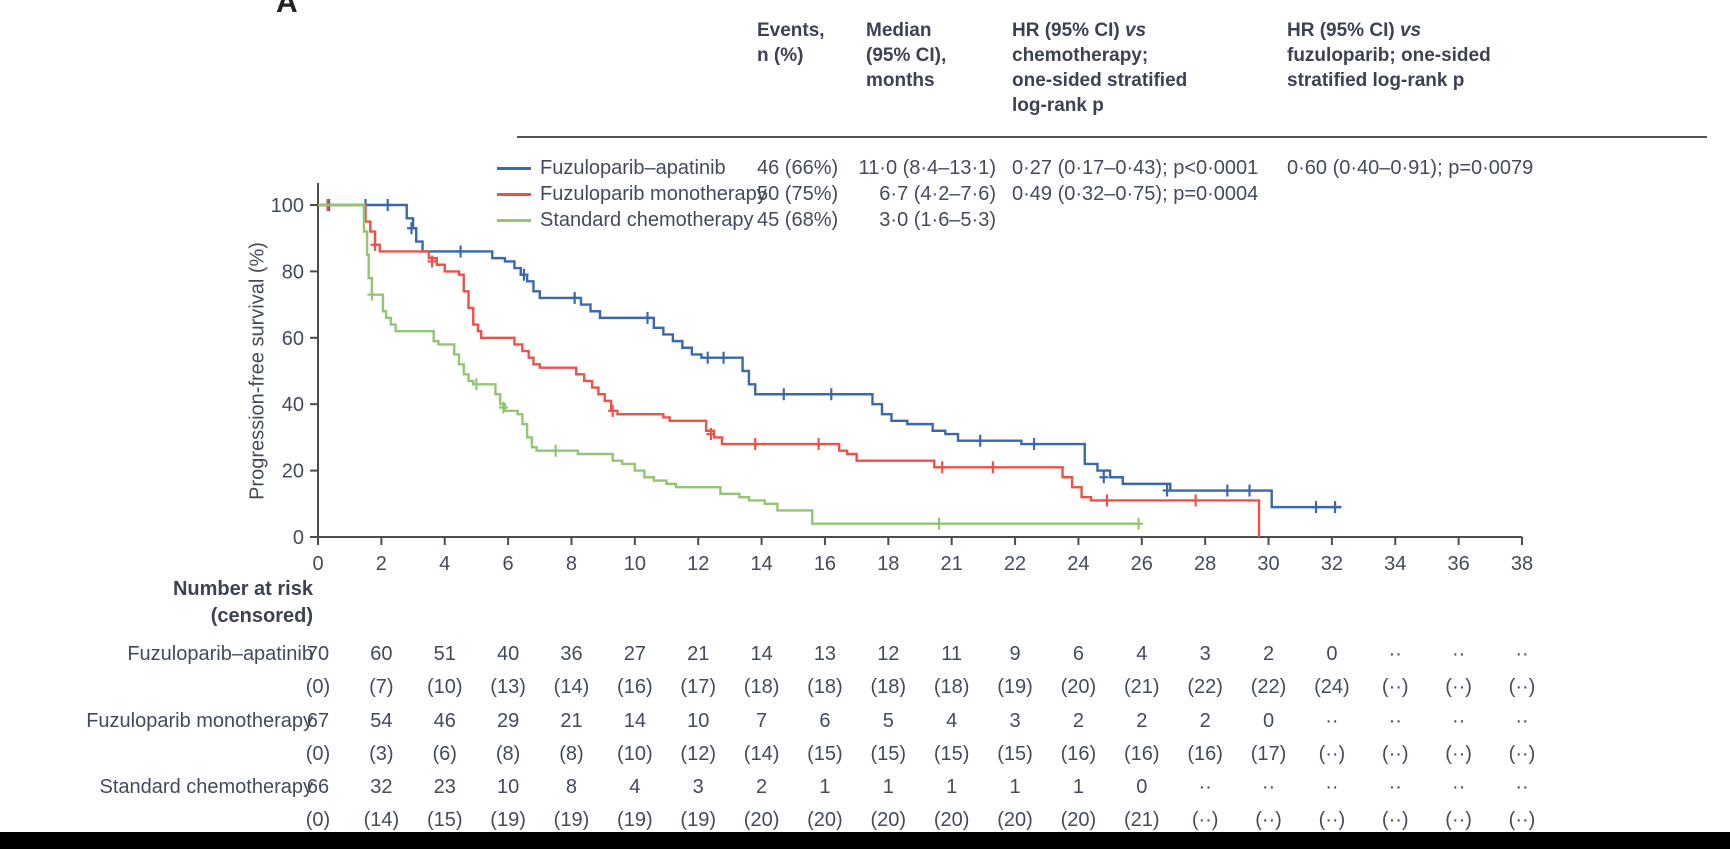 Image resolution: width=1730 pixels, height=849 pixels. I want to click on risk-table-title: Number at risk (censored), so click(242, 602).